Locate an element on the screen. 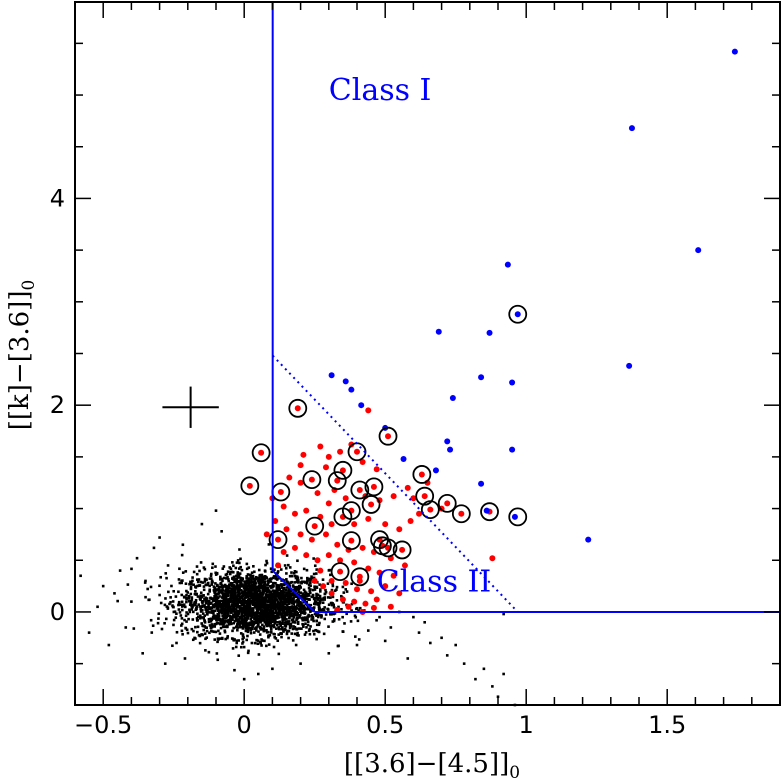  y-tick-label: 0 is located at coordinates (57, 612).